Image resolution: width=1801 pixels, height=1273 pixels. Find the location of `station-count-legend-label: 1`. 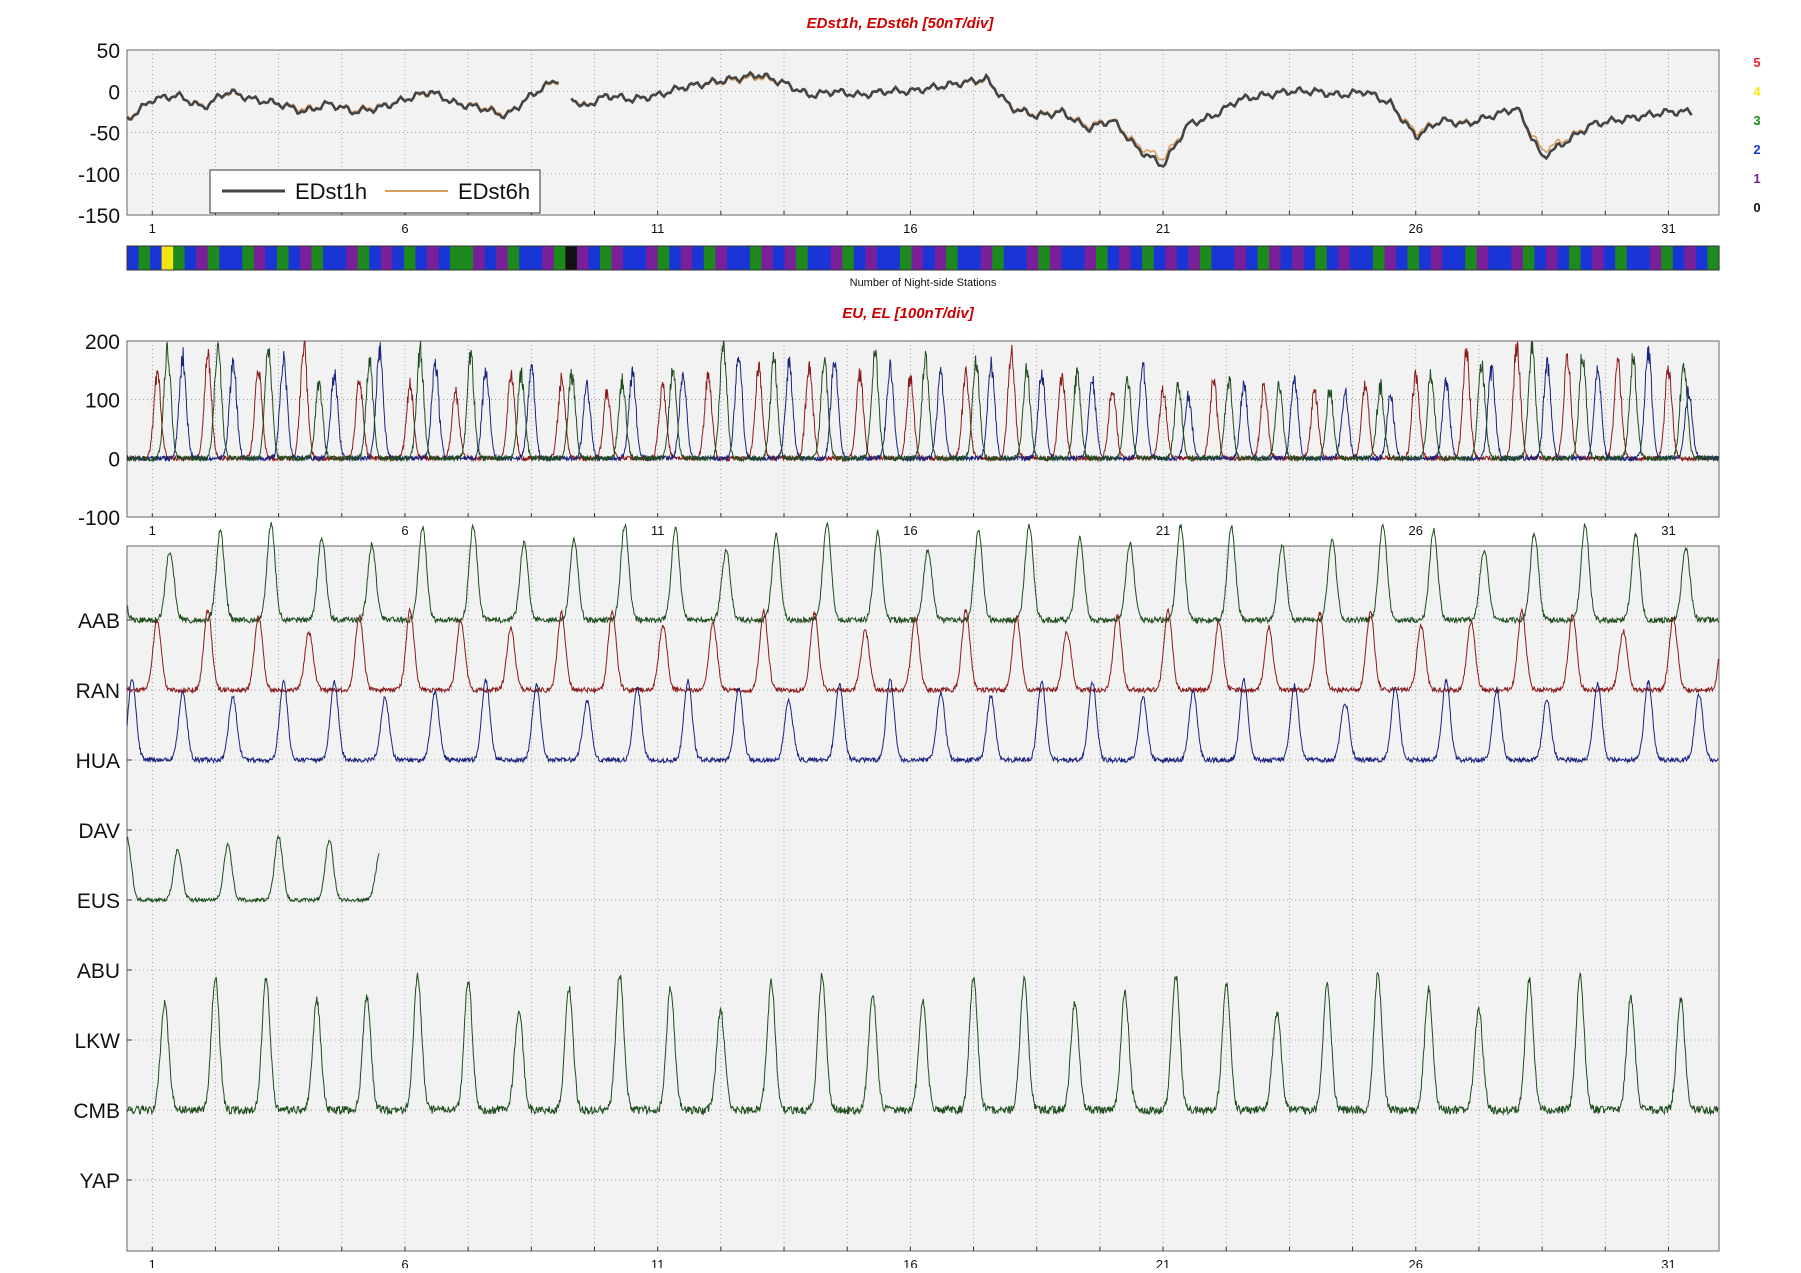

station-count-legend-label: 1 is located at coordinates (1756, 178).